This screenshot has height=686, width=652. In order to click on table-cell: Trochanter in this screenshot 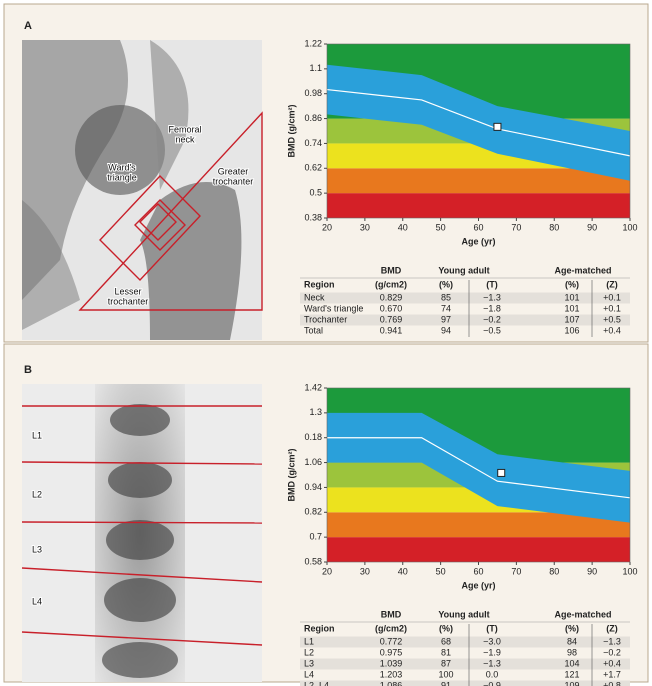, I will do `click(325, 319)`.